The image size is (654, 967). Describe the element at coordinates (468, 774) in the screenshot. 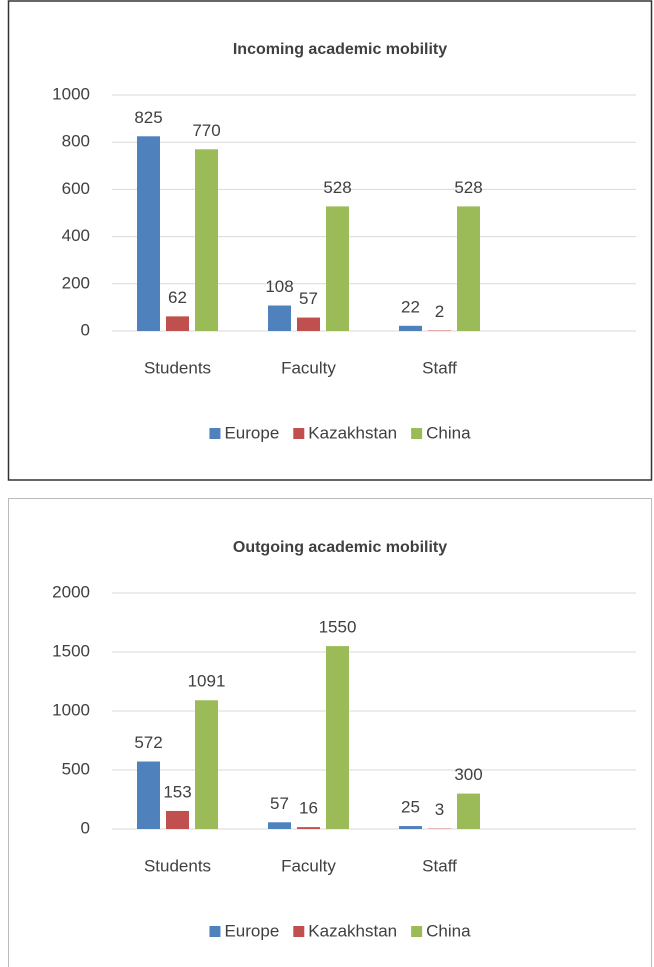

I see `data-label: 300` at that location.